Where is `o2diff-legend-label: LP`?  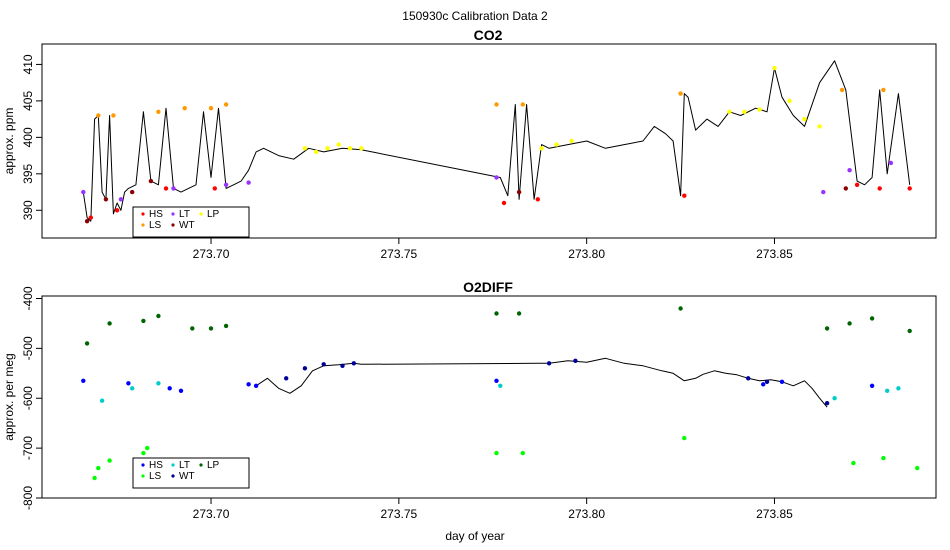 o2diff-legend-label: LP is located at coordinates (213, 465).